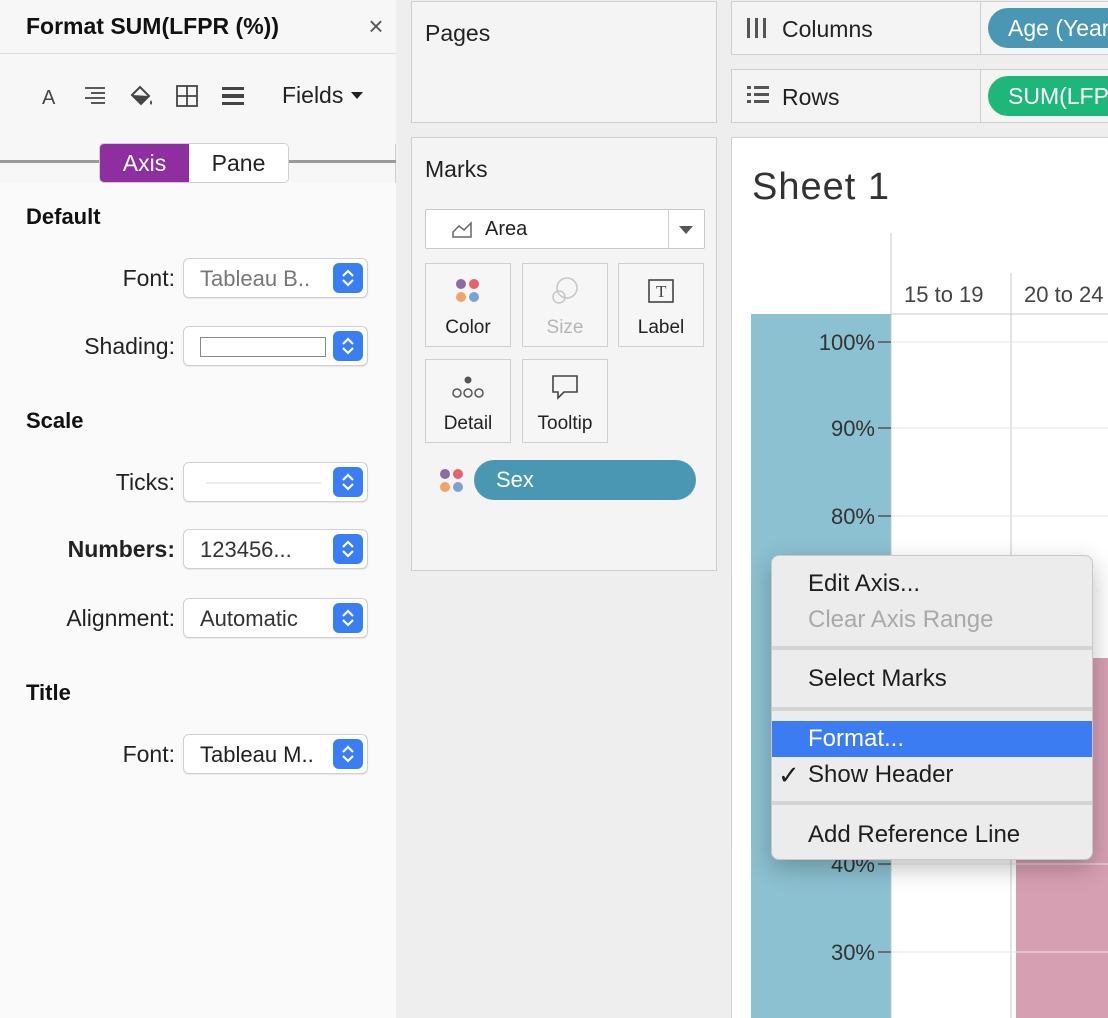 The height and width of the screenshot is (1018, 1108). What do you see at coordinates (462, 232) in the screenshot?
I see `area-chart-icon` at bounding box center [462, 232].